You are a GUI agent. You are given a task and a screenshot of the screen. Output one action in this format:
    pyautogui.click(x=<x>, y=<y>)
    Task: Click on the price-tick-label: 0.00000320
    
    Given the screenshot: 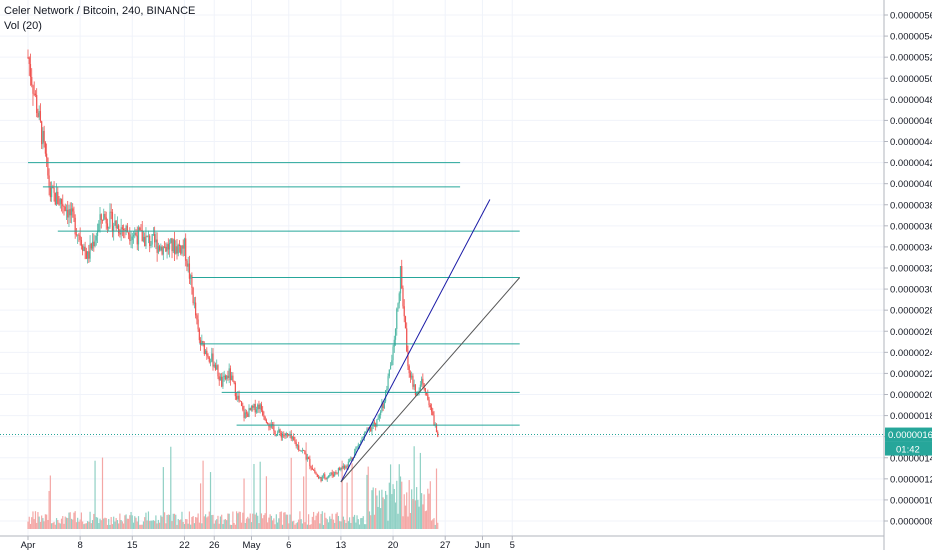 What is the action you would take?
    pyautogui.click(x=911, y=269)
    